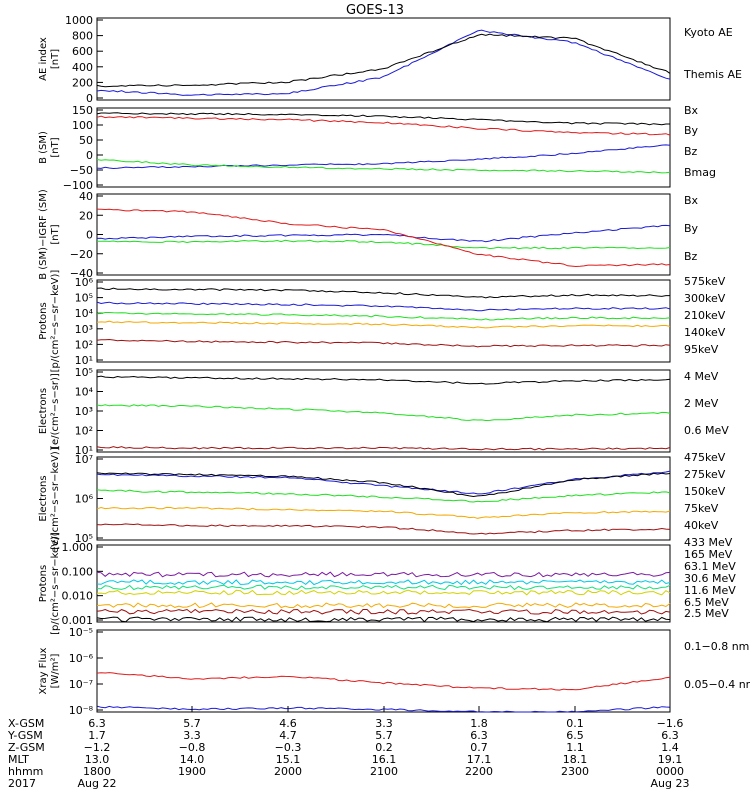 This screenshot has width=750, height=800. What do you see at coordinates (288, 735) in the screenshot?
I see `x-row-value: 4.7` at bounding box center [288, 735].